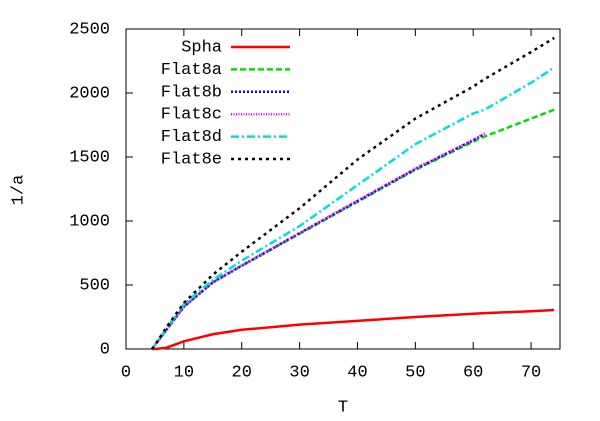  Describe the element at coordinates (299, 372) in the screenshot. I see `x-tick-label: 30` at that location.